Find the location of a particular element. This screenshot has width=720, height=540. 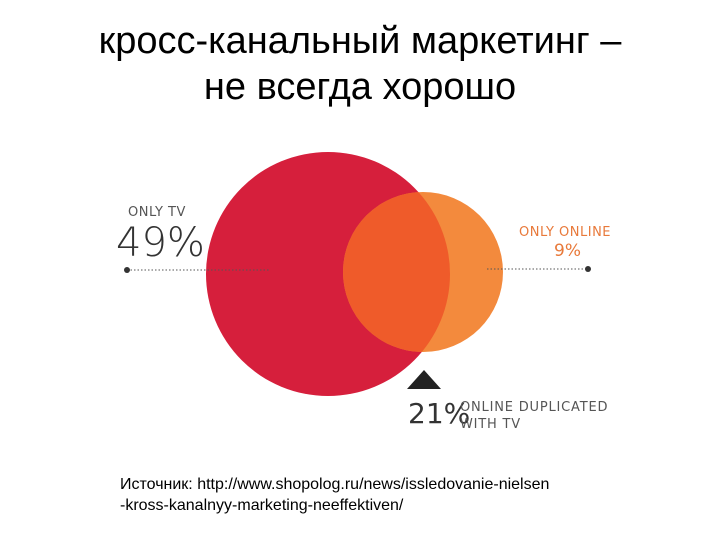

only-tv-value: 49% is located at coordinates (160, 243).